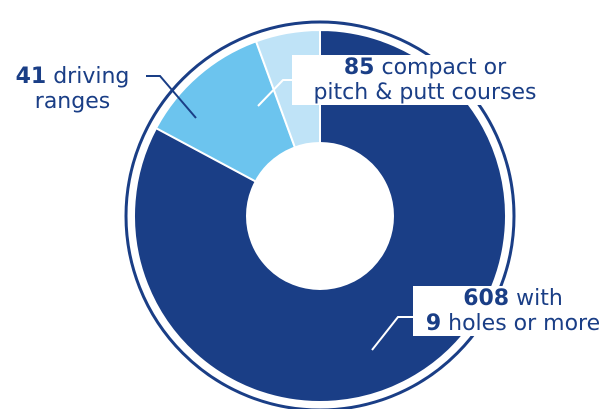 This screenshot has height=409, width=613. What do you see at coordinates (359, 67) in the screenshot?
I see `value-85: 85` at bounding box center [359, 67].